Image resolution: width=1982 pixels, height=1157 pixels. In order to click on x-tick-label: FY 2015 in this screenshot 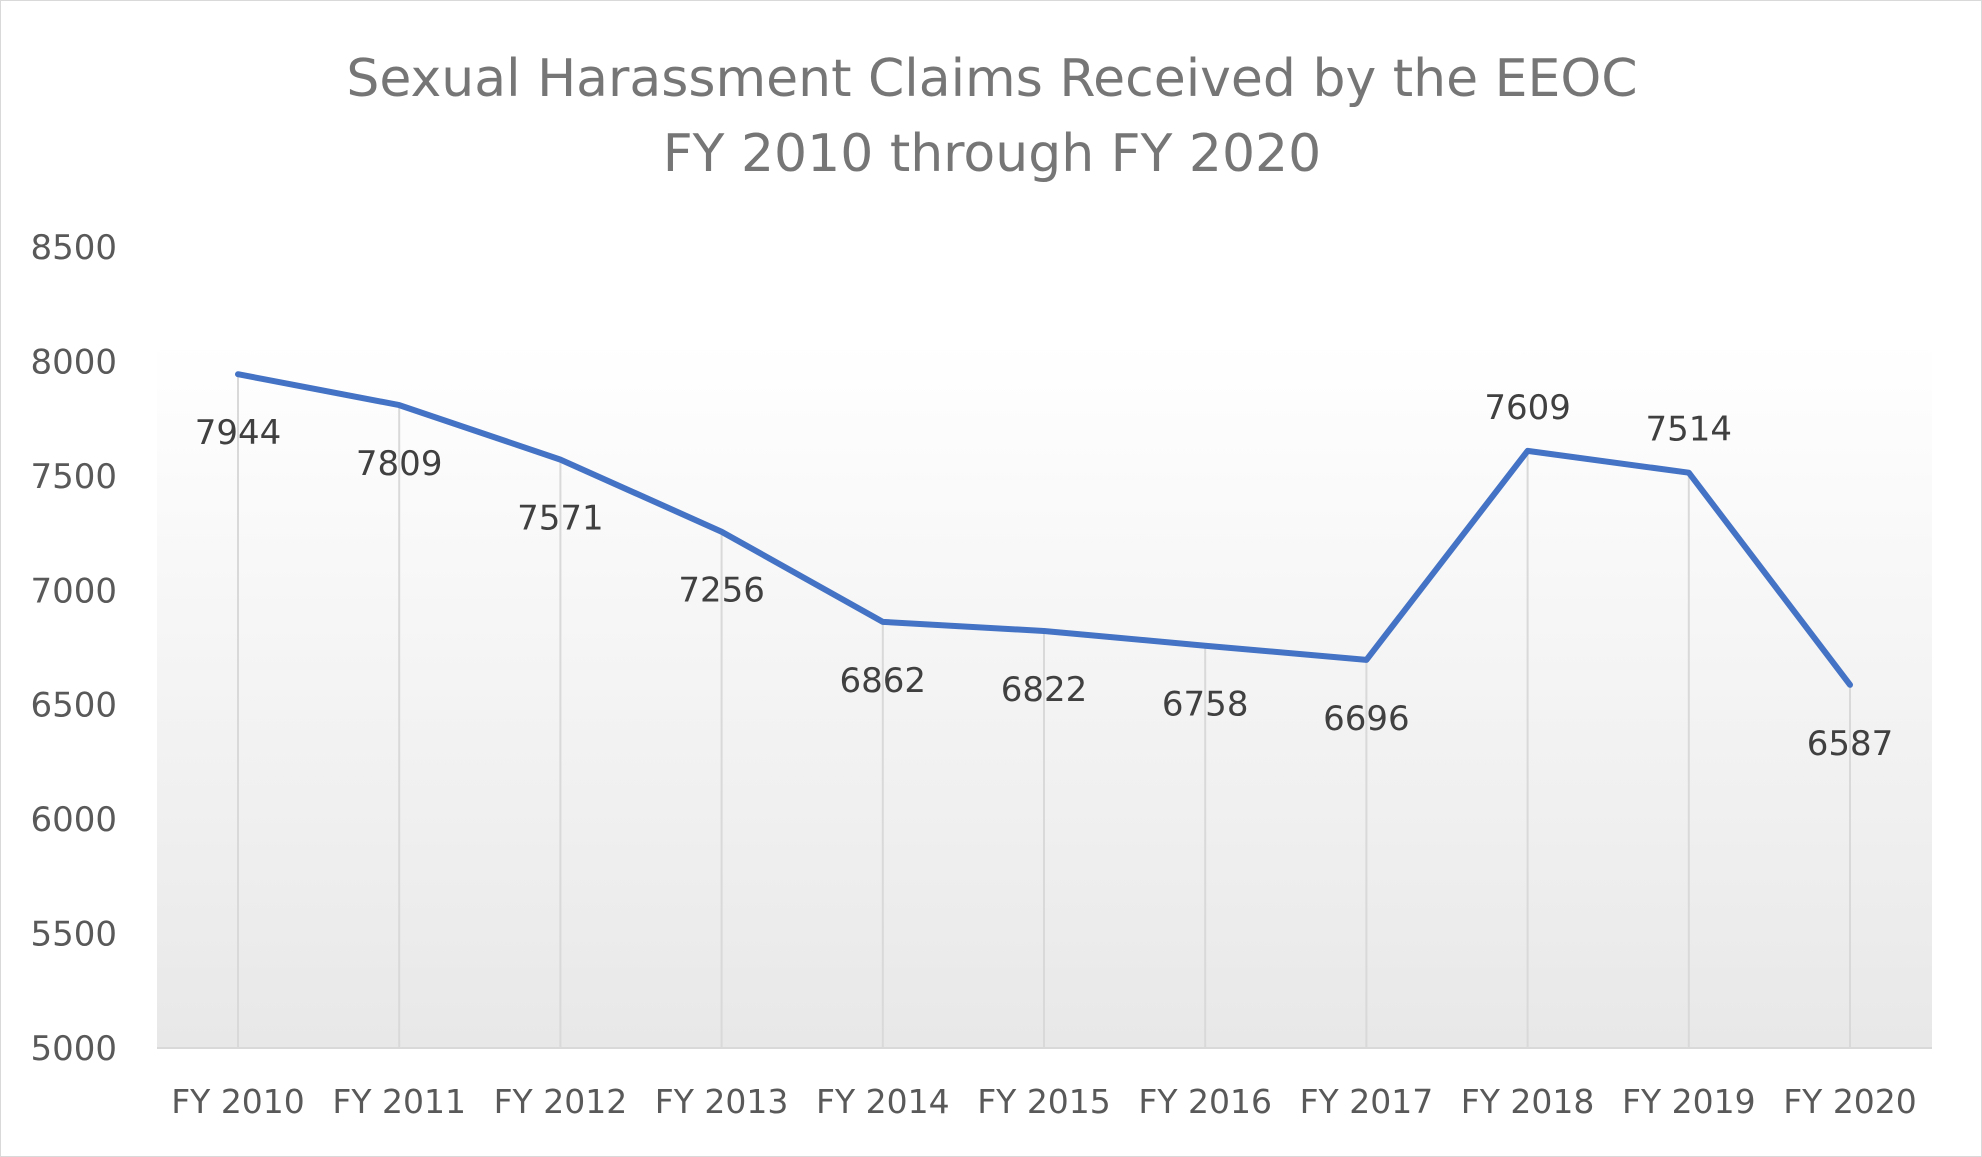, I will do `click(1044, 1101)`.